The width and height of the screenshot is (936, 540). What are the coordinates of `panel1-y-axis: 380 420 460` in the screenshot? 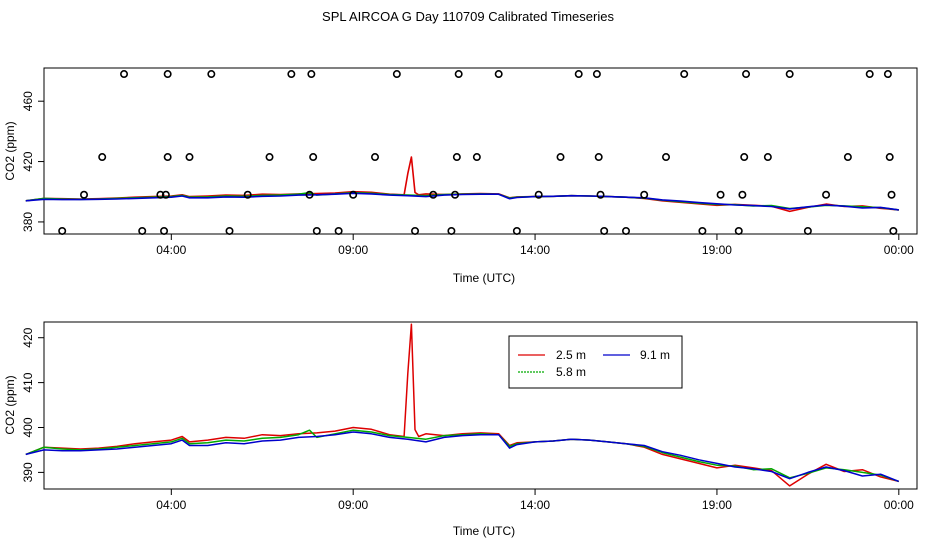 It's located at (32, 161).